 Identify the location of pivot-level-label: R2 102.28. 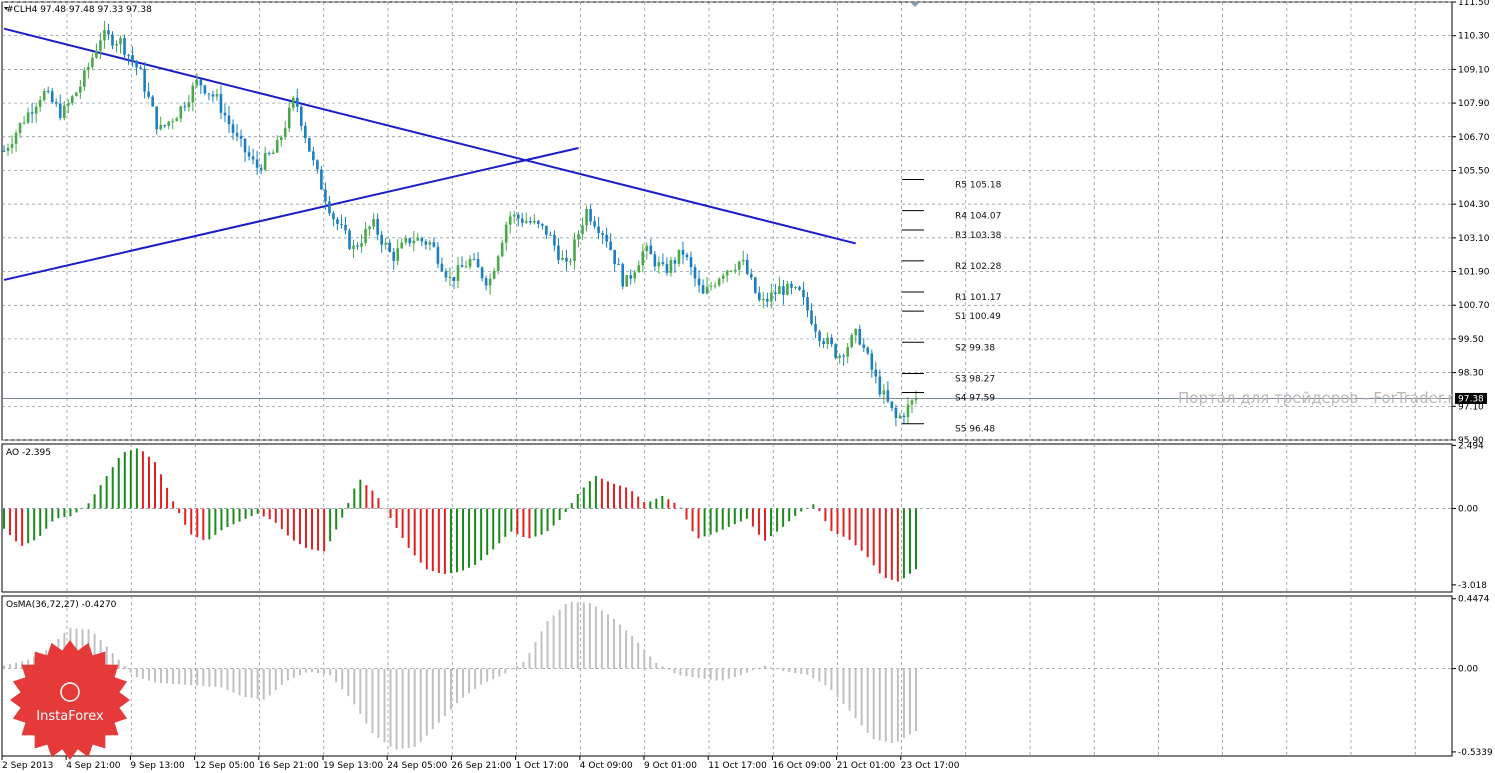
(978, 267).